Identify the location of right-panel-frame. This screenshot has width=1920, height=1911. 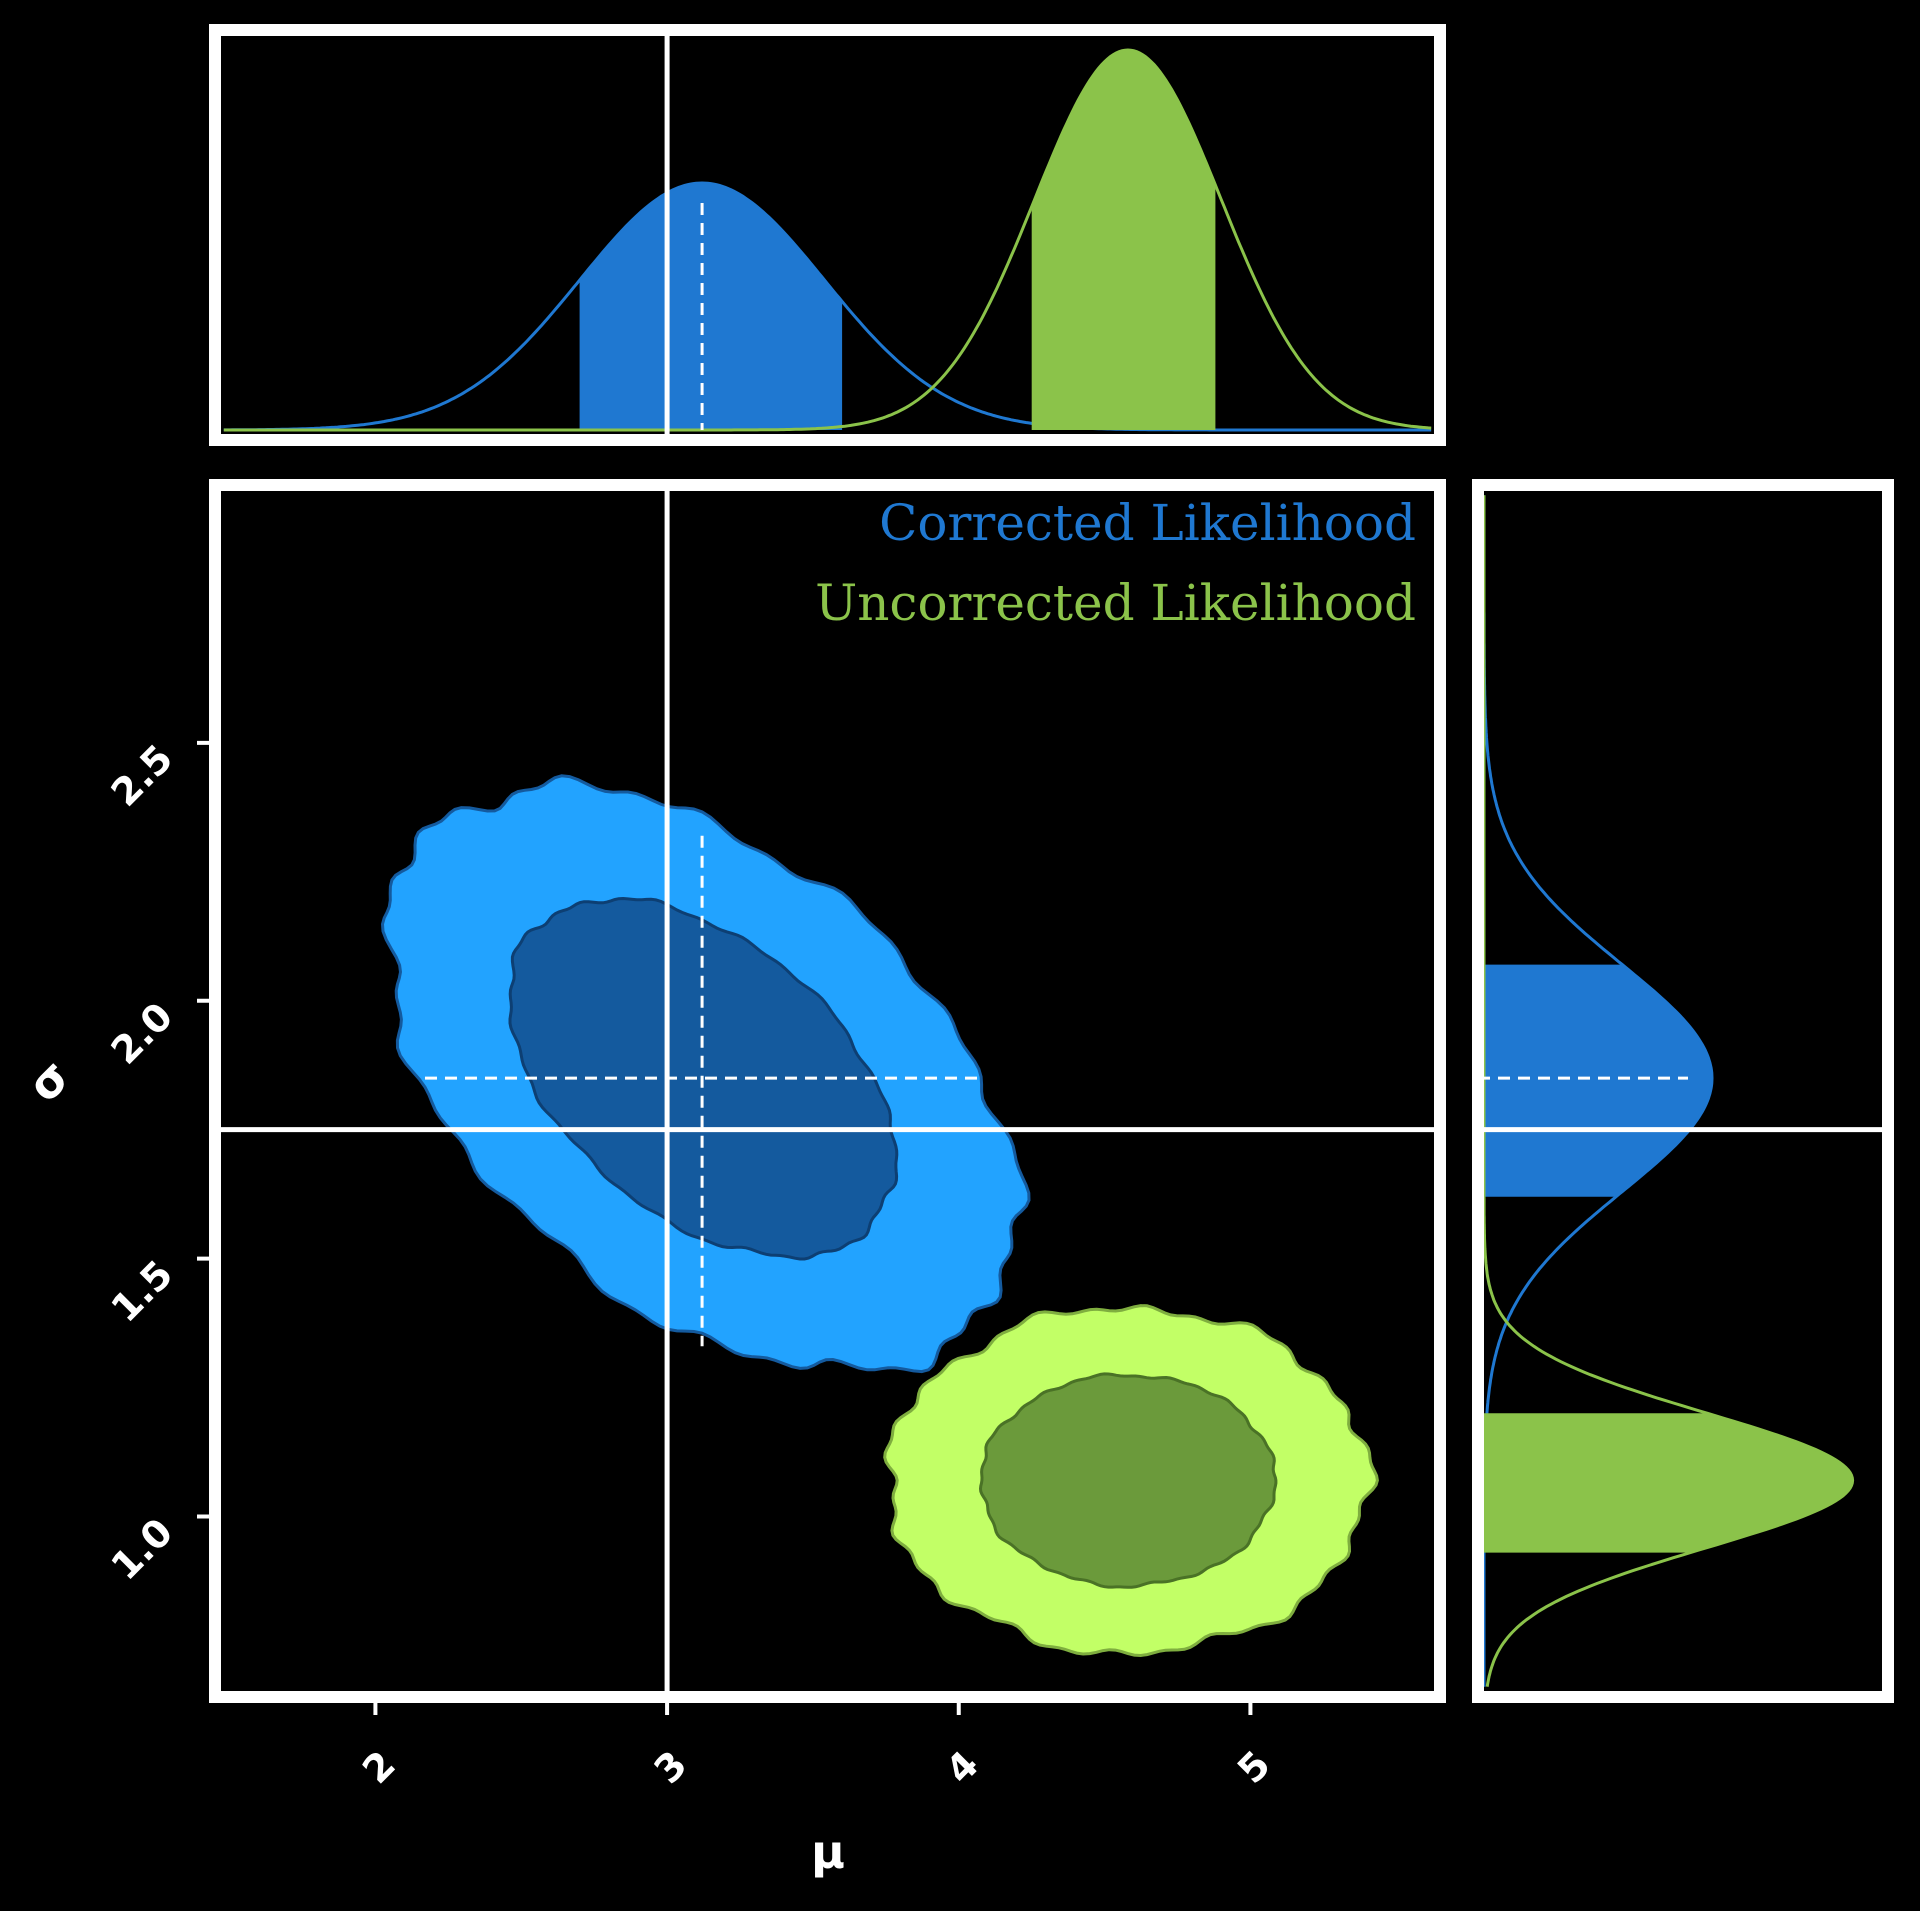
(1683, 1091).